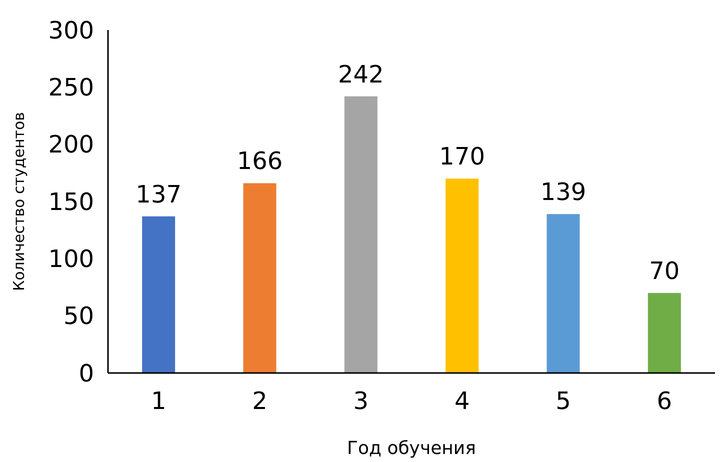 Image resolution: width=720 pixels, height=462 pixels. I want to click on y-tick-label: 300, so click(71, 30).